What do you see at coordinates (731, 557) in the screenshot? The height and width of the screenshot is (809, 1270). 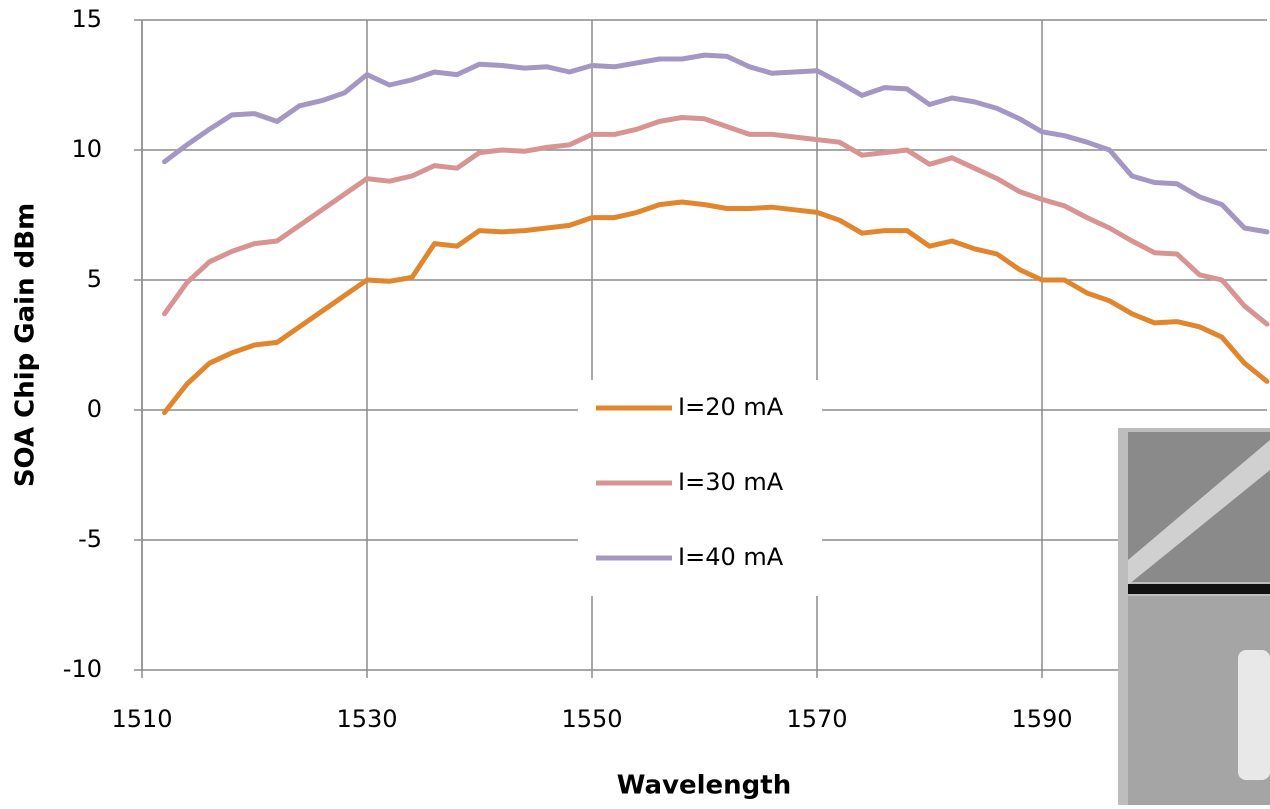 I see `legend-label: I=40 mA` at bounding box center [731, 557].